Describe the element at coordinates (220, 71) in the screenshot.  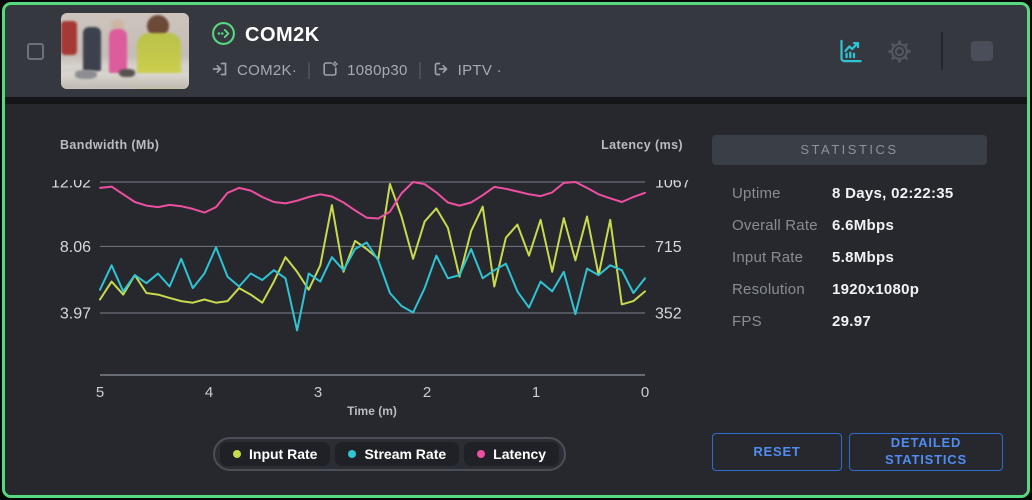
I see `input-source-icon` at that location.